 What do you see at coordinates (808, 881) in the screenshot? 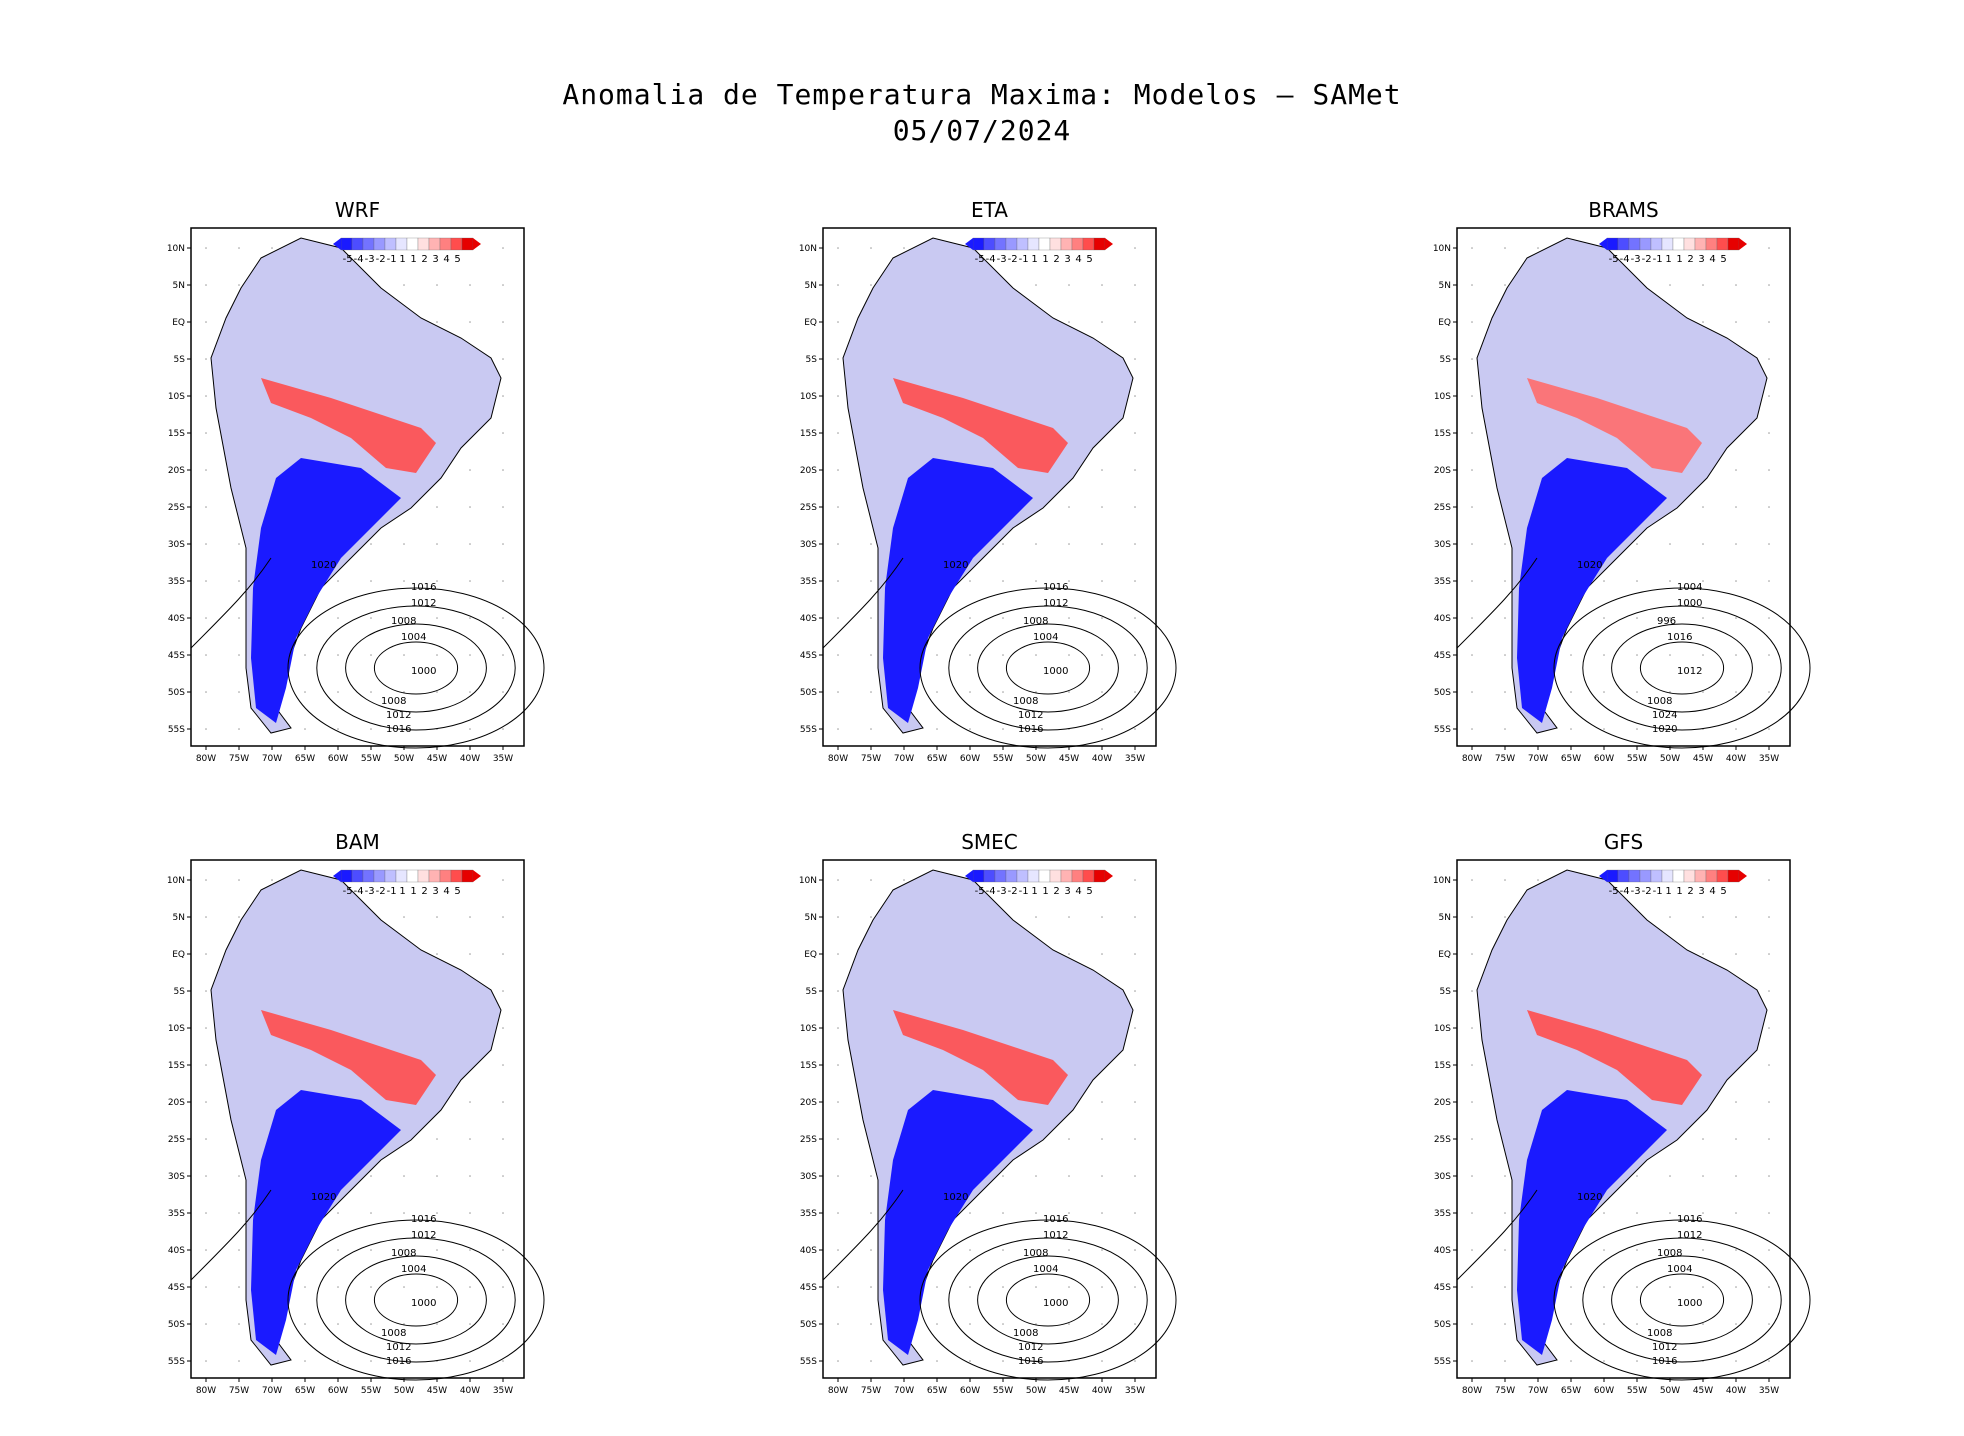
I see `latitude-tick-label: 10N` at bounding box center [808, 881].